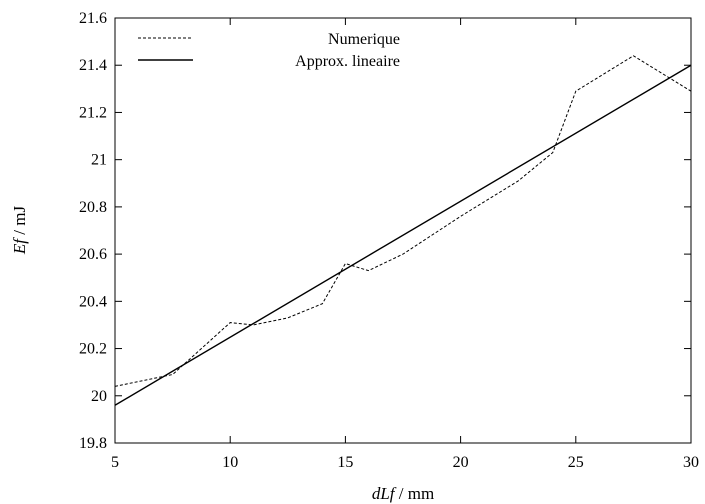  I want to click on x-axis-label-var: dLf, so click(384, 493).